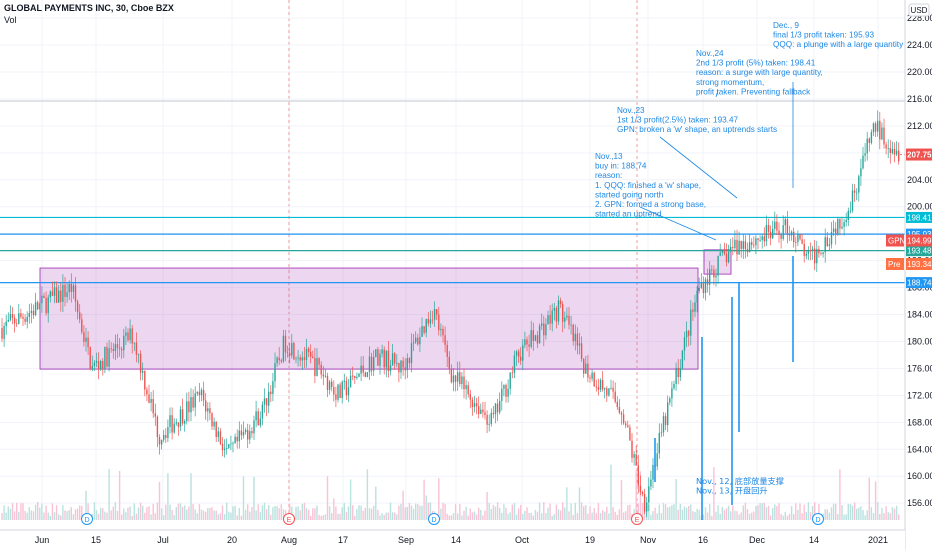  What do you see at coordinates (919, 395) in the screenshot?
I see `y-tick-label: 172.00` at bounding box center [919, 395].